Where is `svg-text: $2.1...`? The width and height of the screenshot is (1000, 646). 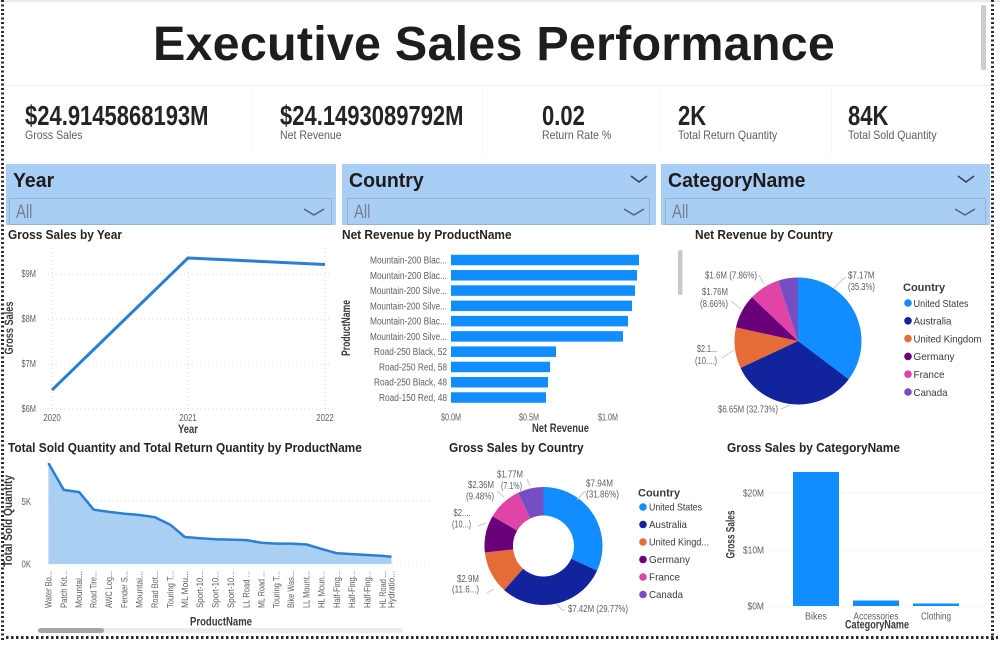 svg-text: $2.1... is located at coordinates (707, 349).